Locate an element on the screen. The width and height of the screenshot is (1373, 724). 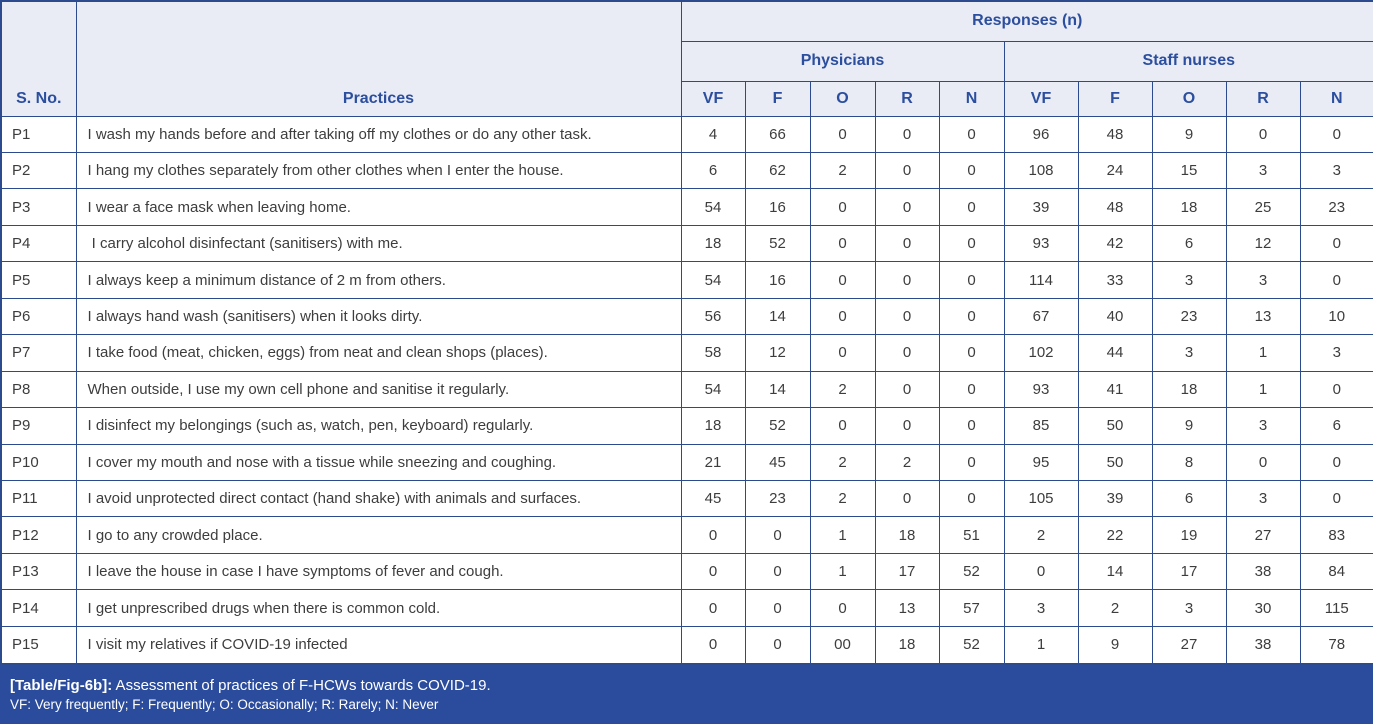
staff-nurses-value-cell: 78 is located at coordinates (1336, 645).